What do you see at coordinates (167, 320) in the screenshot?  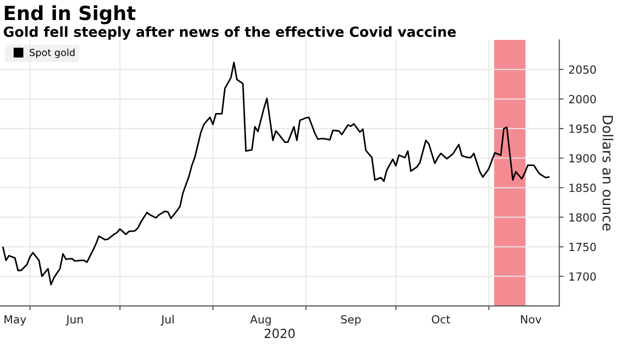 I see `x-tick-label: Jul` at bounding box center [167, 320].